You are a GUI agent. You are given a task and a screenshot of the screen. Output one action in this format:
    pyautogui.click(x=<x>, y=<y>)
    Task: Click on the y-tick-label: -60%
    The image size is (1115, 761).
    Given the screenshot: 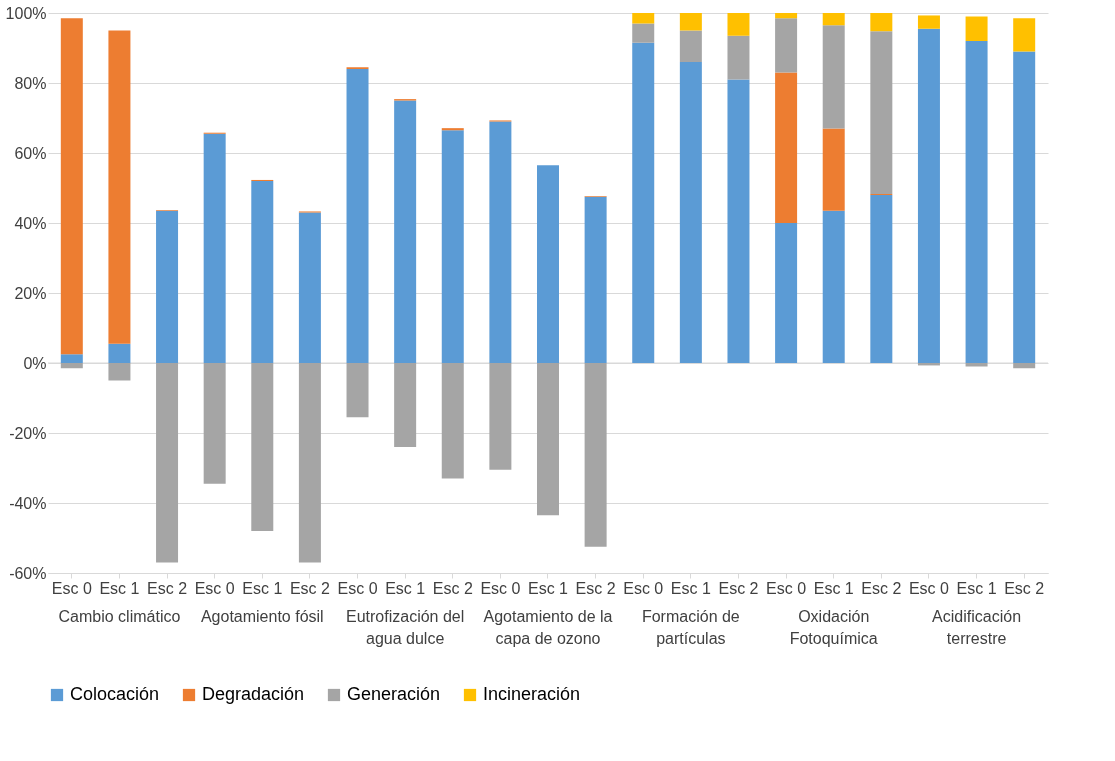 What is the action you would take?
    pyautogui.click(x=28, y=573)
    